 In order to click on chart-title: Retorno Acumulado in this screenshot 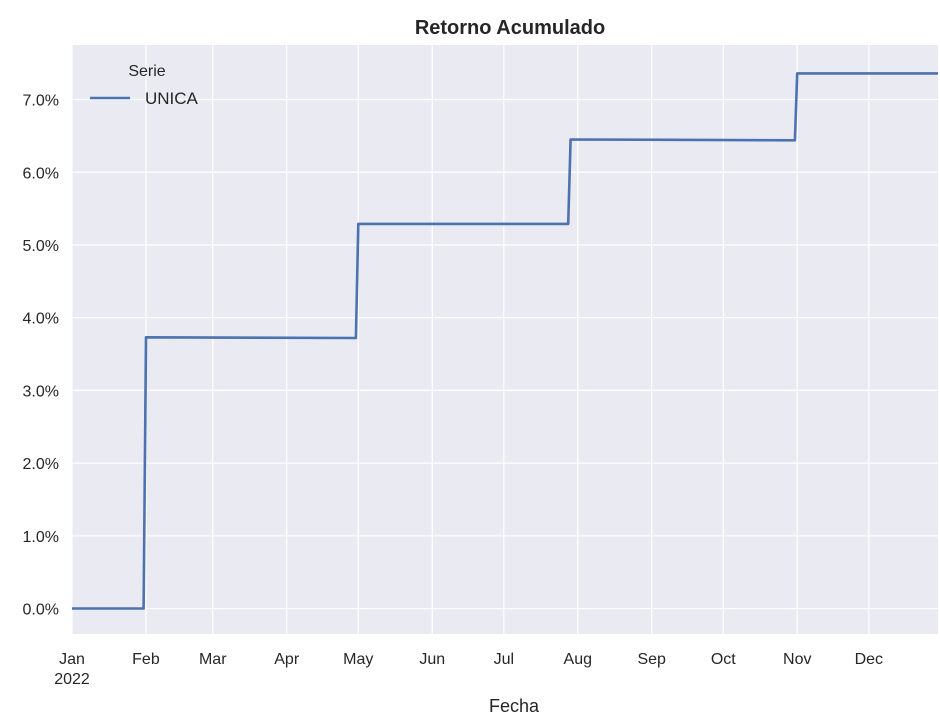, I will do `click(510, 28)`.